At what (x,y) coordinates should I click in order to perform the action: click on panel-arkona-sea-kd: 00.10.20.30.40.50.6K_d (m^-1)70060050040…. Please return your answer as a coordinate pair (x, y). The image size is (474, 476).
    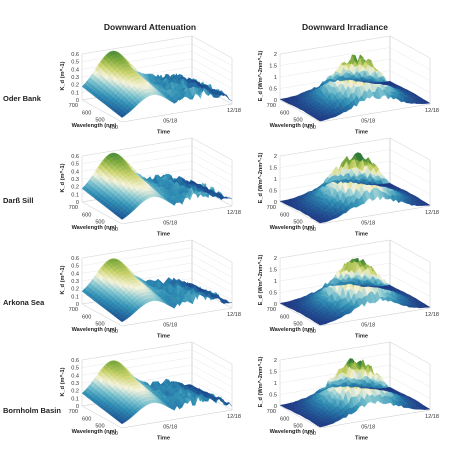
    Looking at the image, I should click on (150, 289).